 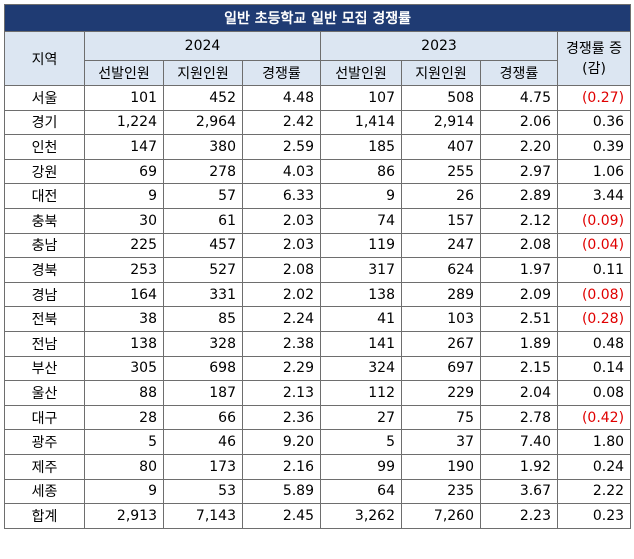 I want to click on value-cell: 147, so click(x=124, y=147).